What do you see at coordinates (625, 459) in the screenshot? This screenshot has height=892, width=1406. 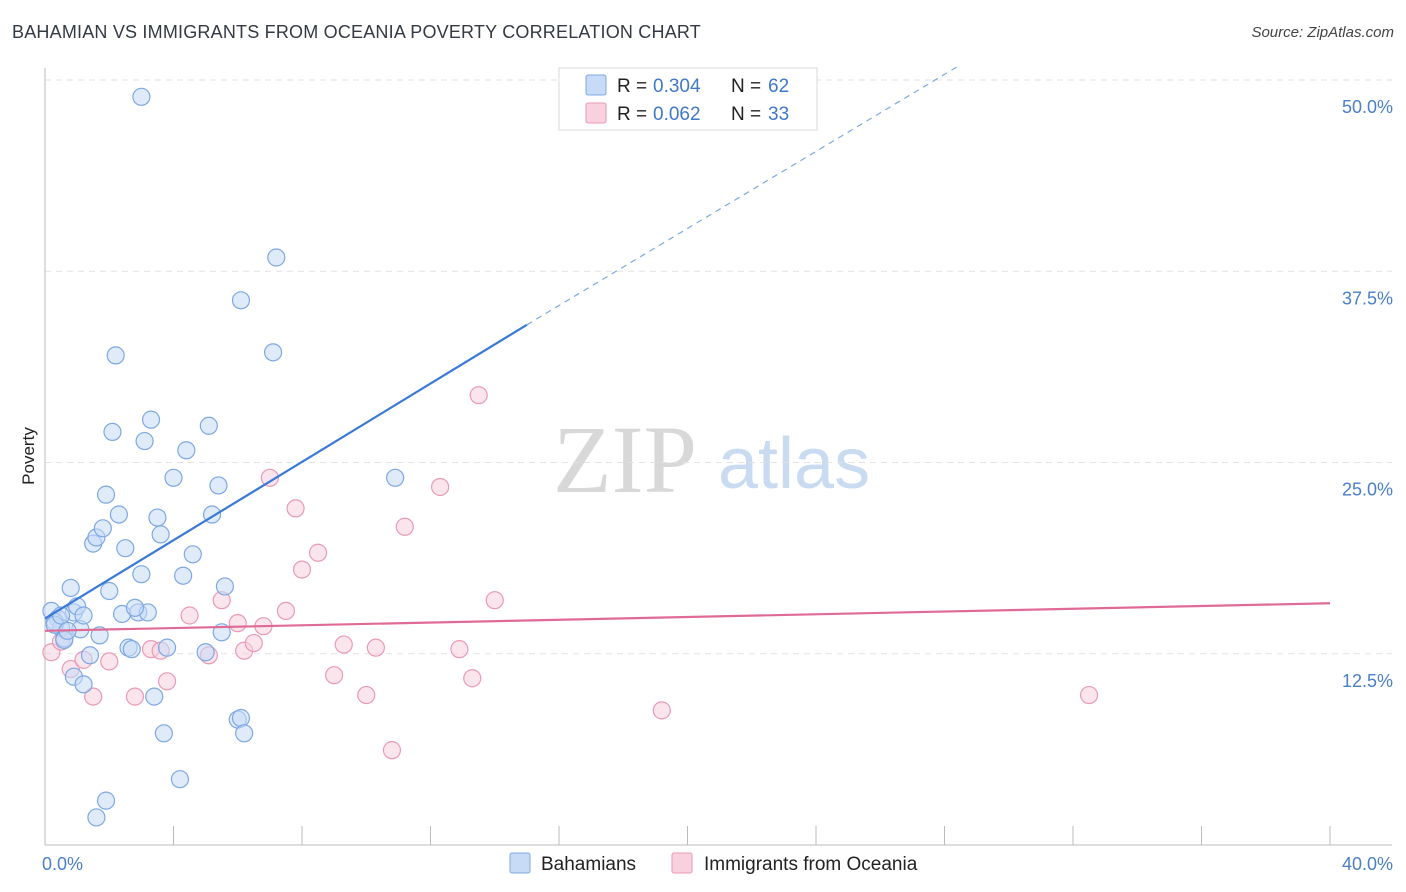 I see `watermark-zip: ZIP` at bounding box center [625, 459].